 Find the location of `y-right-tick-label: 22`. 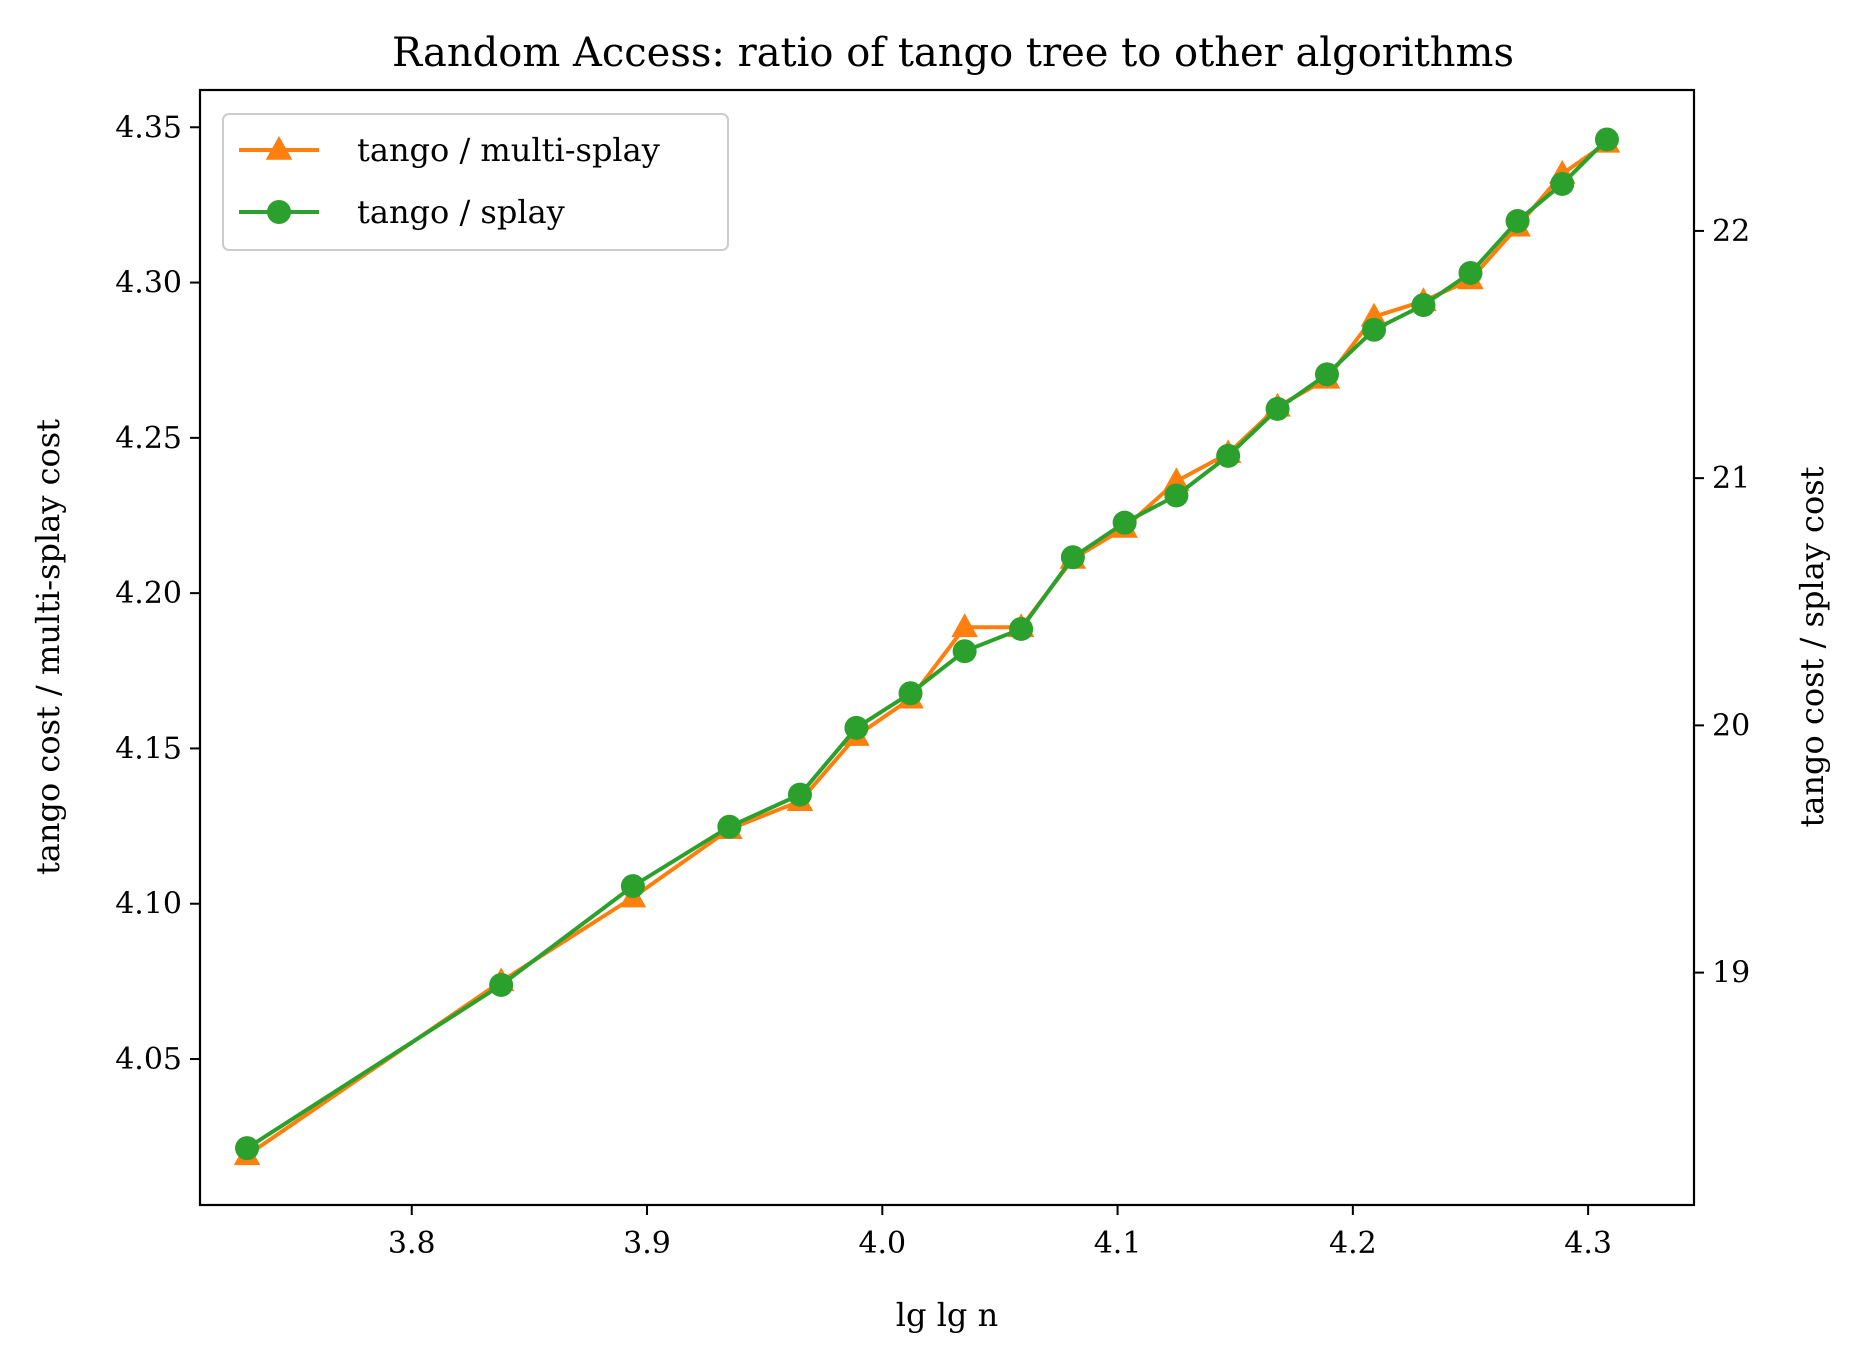

y-right-tick-label: 22 is located at coordinates (1731, 231).